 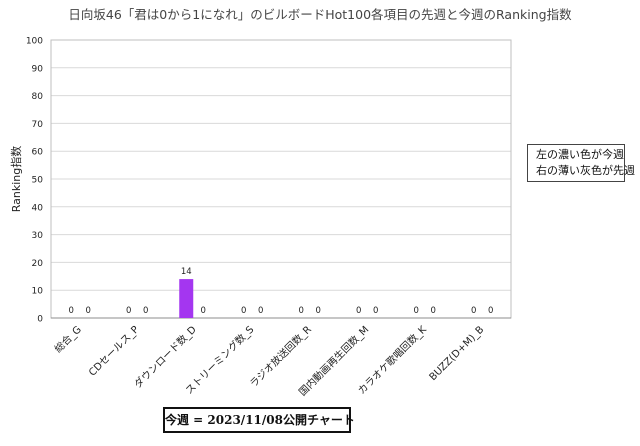 I want to click on x-tick-label: ラジオ放送回数_R, so click(x=280, y=356).